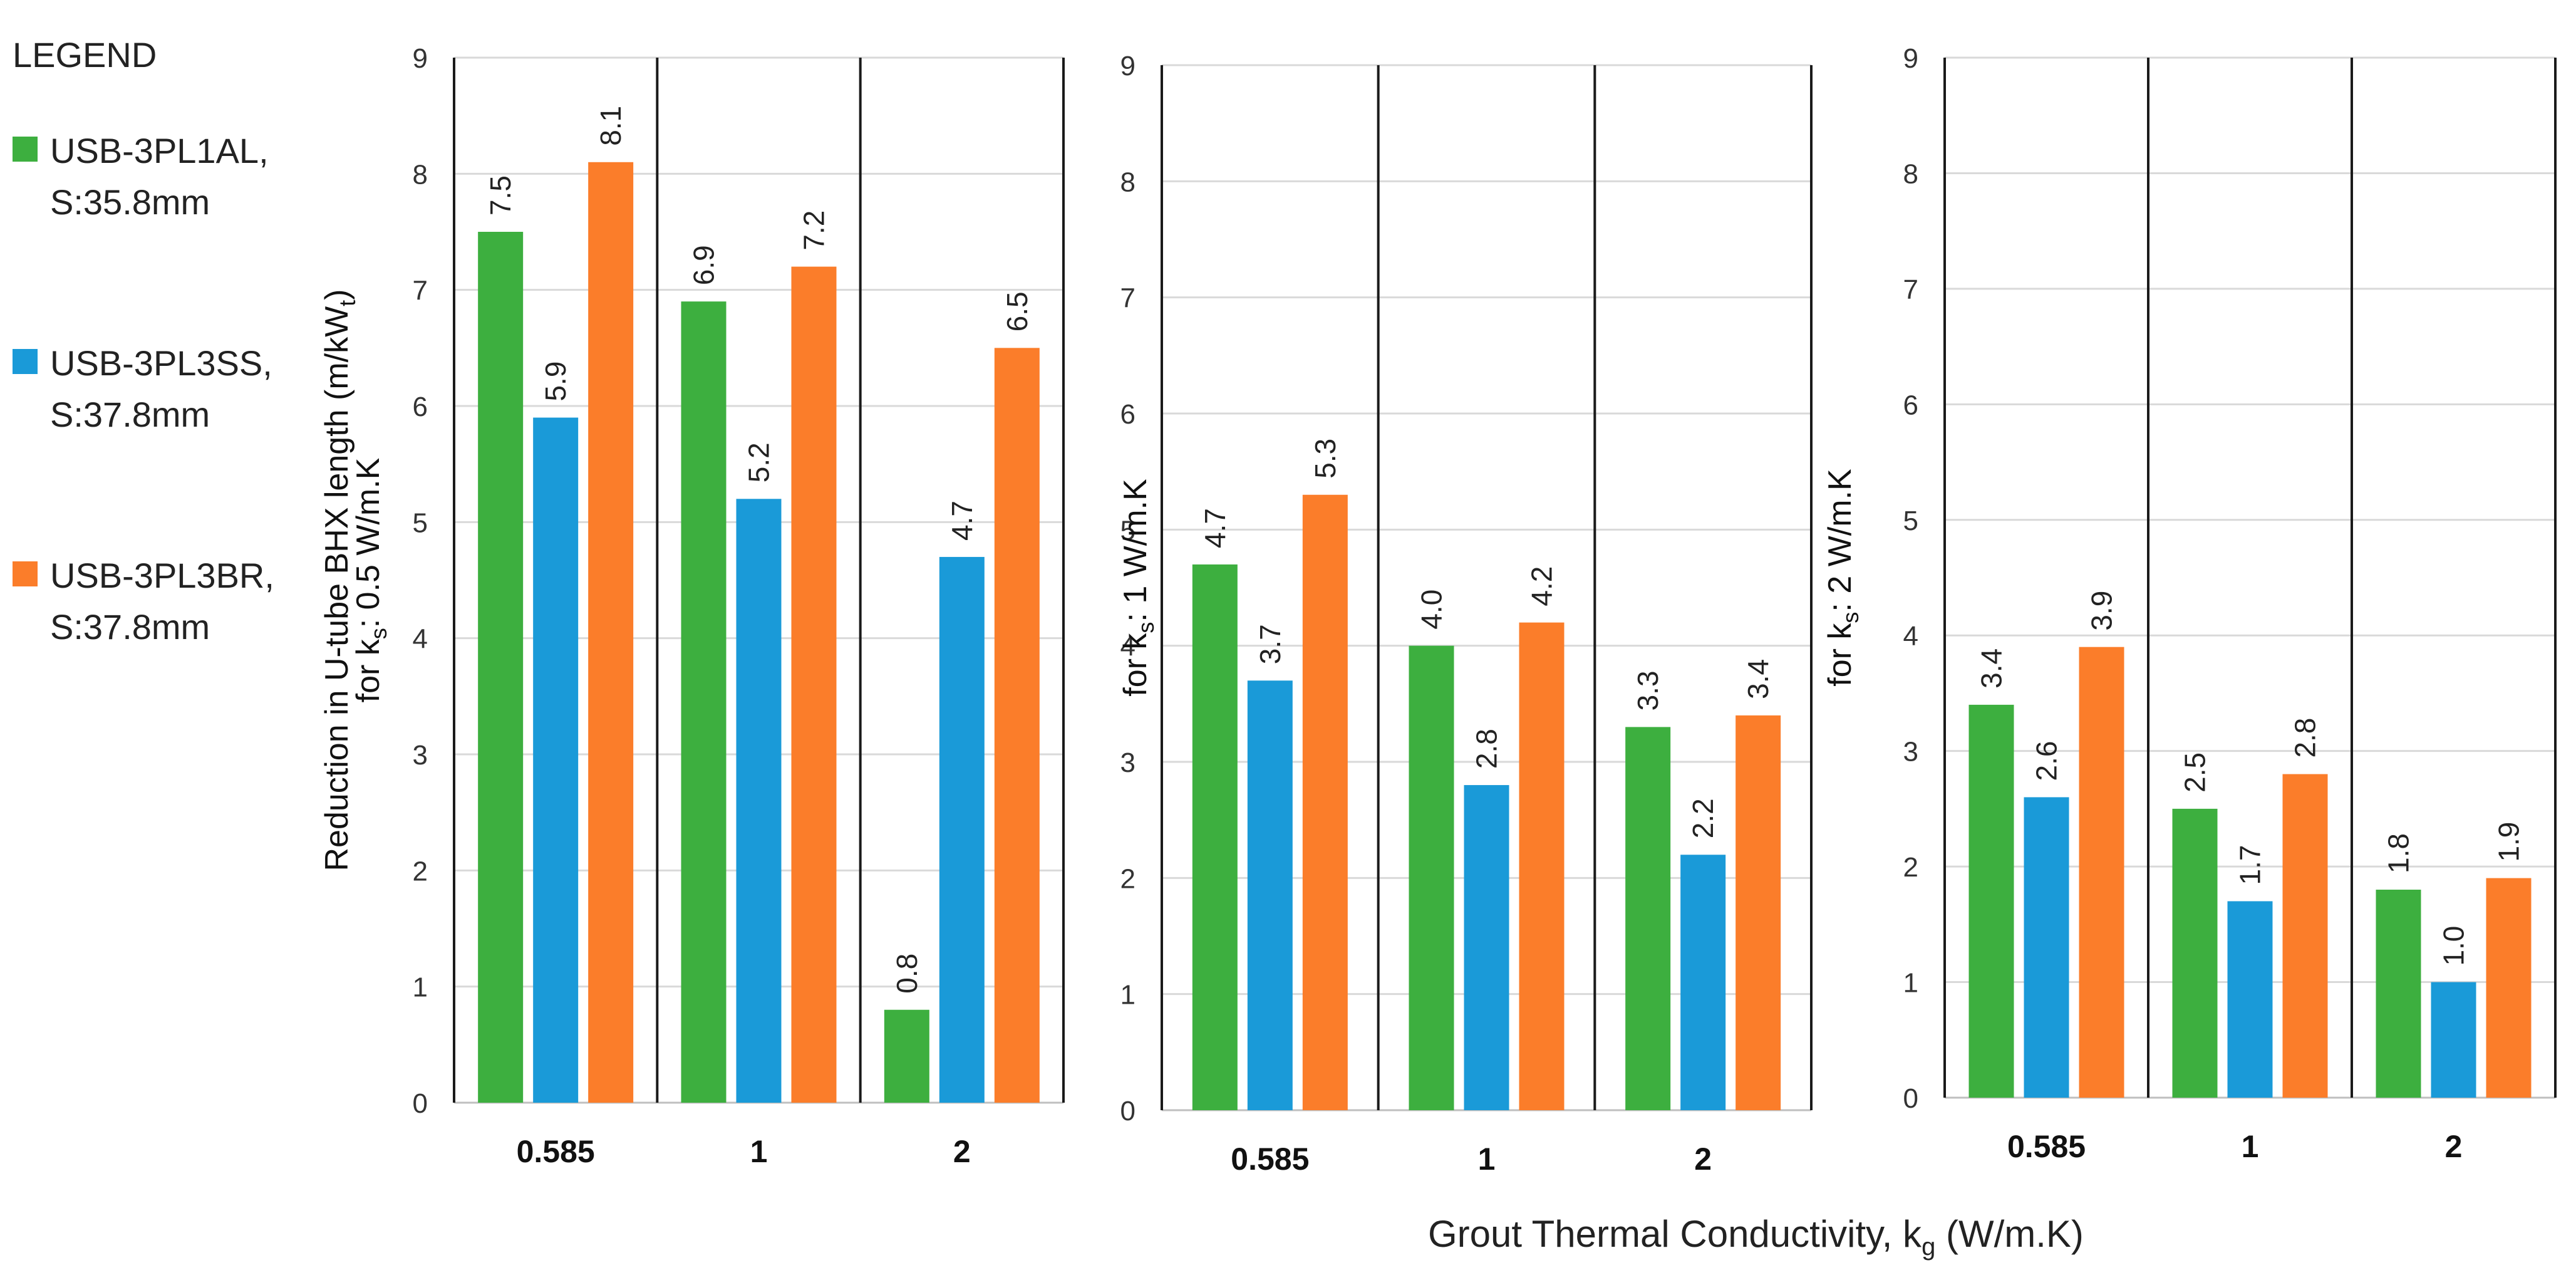 The height and width of the screenshot is (1285, 2576). Describe the element at coordinates (1325, 459) in the screenshot. I see `data-label: 5.3` at that location.